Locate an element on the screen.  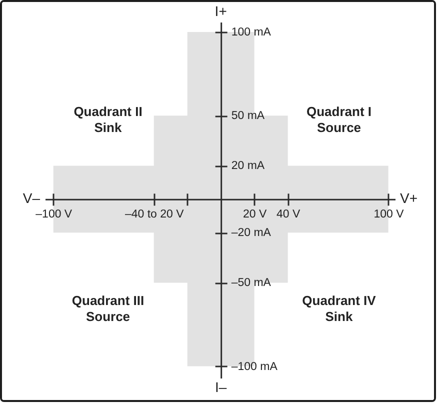
x-tick-label: –40 to 20 V is located at coordinates (154, 214).